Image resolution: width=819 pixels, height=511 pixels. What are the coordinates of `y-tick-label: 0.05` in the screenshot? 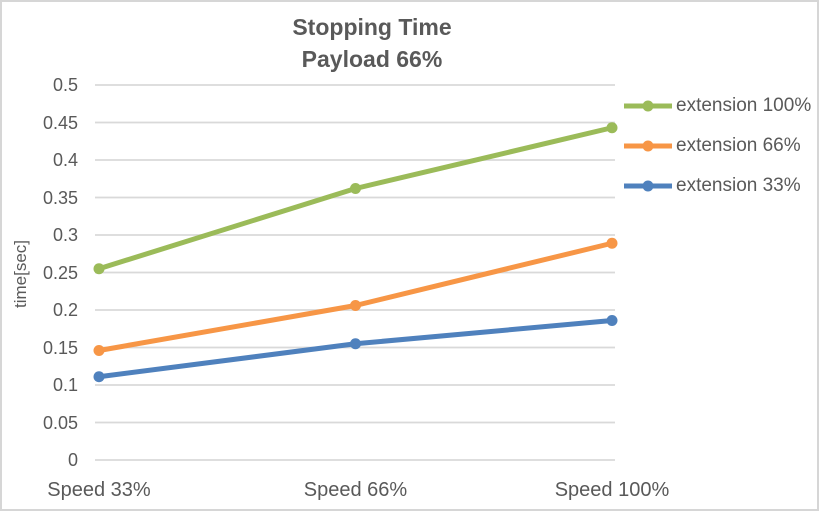 It's located at (60, 422).